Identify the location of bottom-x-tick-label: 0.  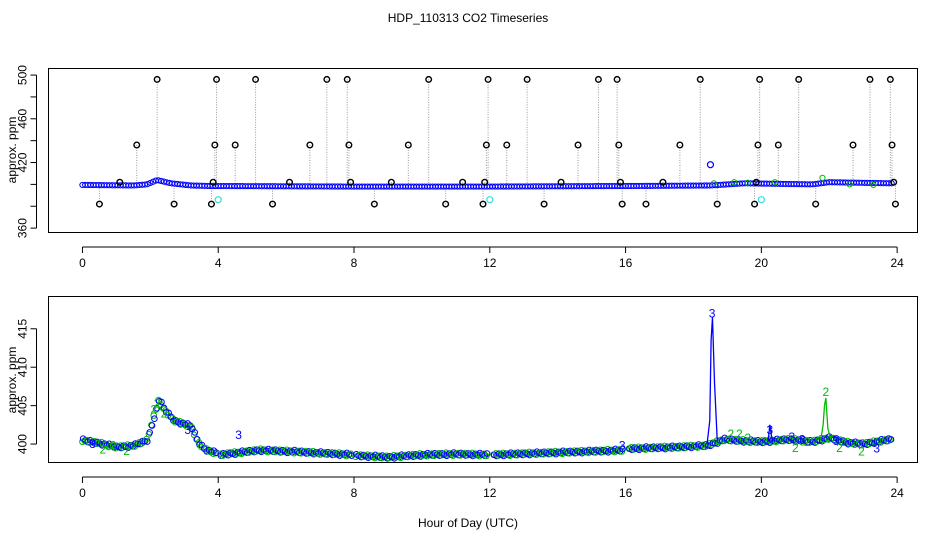
(82, 493).